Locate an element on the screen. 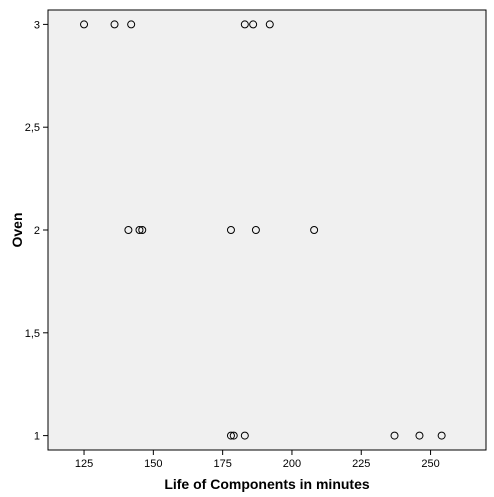 The image size is (494, 497). x-axis: 125 150 175 200 225 250 is located at coordinates (257, 460).